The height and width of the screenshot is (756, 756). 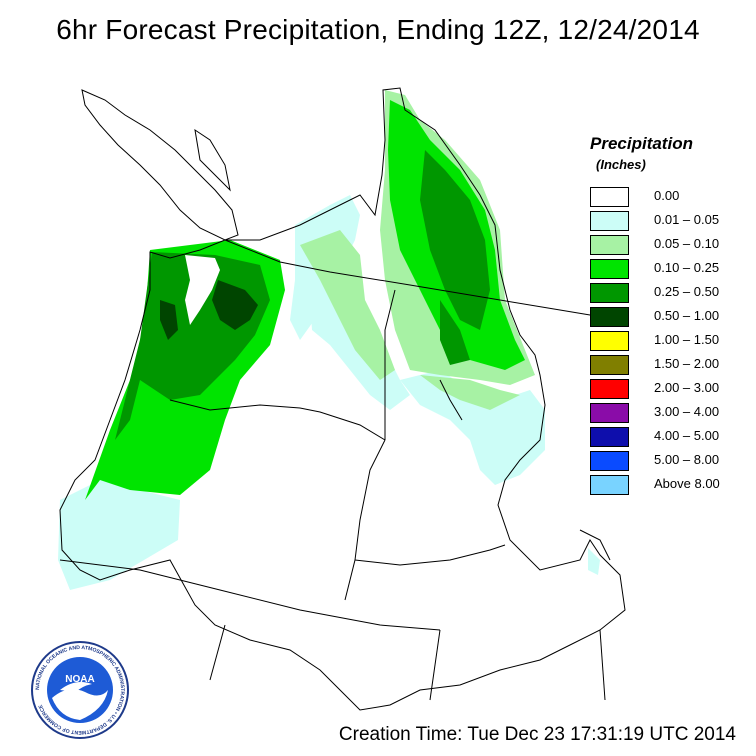 What do you see at coordinates (687, 459) in the screenshot?
I see `legend-label: 5.00 – 8.00` at bounding box center [687, 459].